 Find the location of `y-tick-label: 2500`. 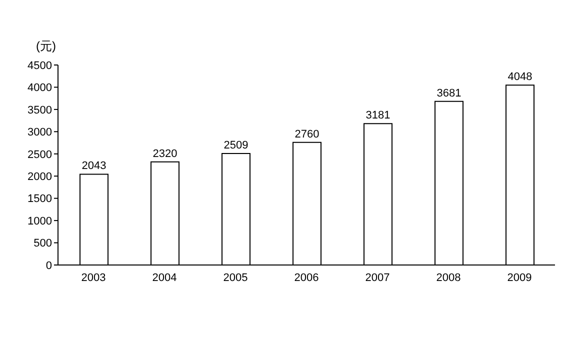

y-tick-label: 2500 is located at coordinates (40, 154).